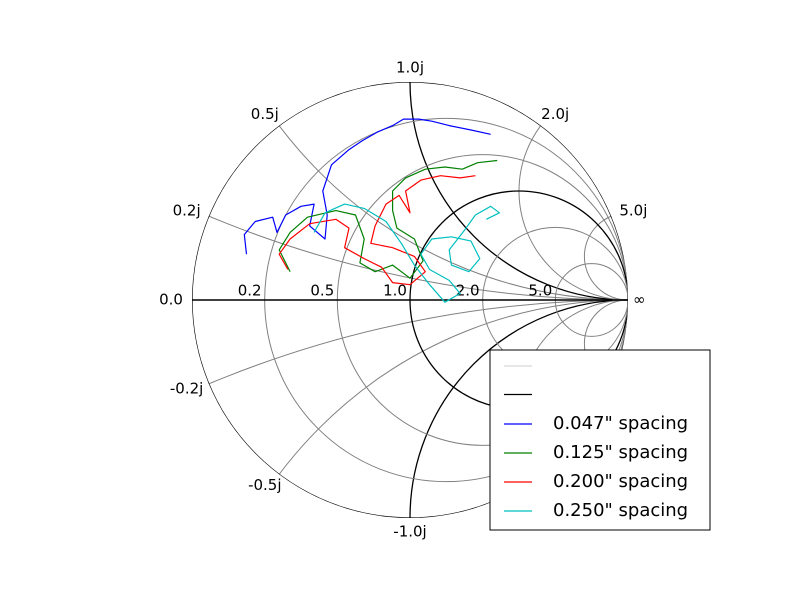  What do you see at coordinates (265, 114) in the screenshot?
I see `reactance-label: 0.5j` at bounding box center [265, 114].